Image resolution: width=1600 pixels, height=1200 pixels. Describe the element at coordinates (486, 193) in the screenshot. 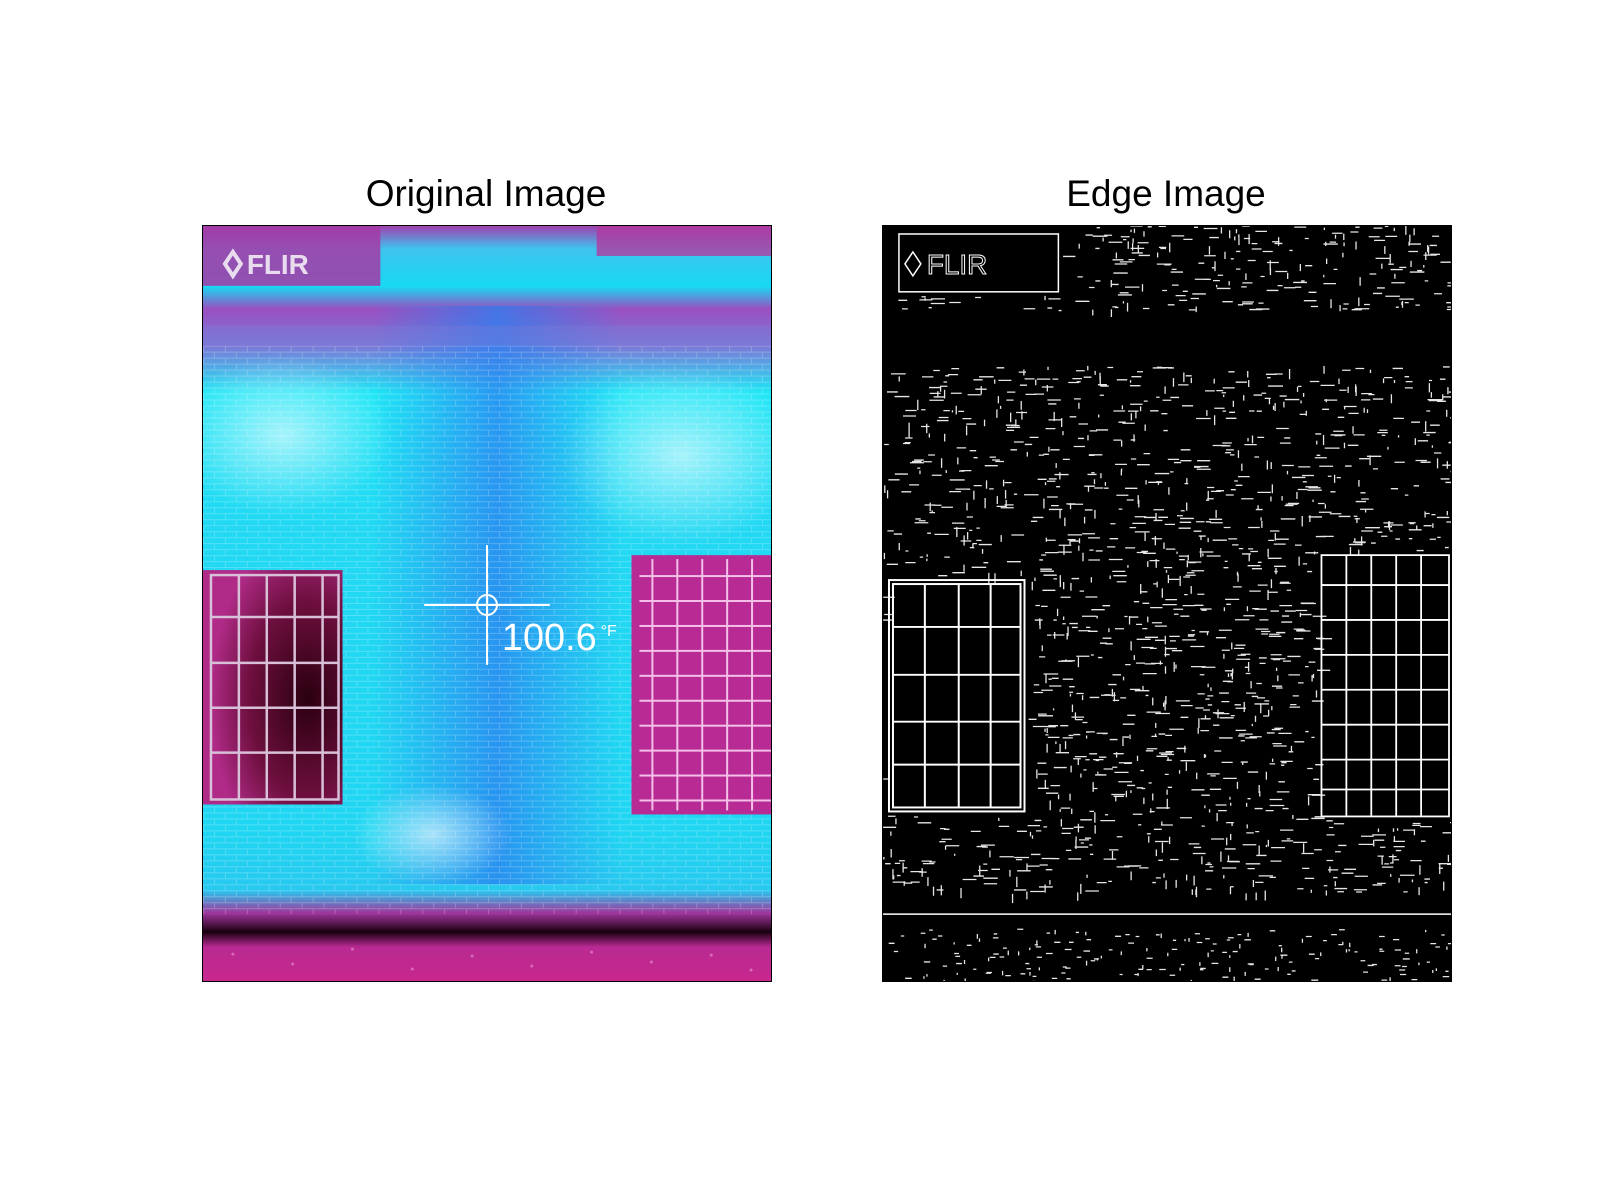

I see `original-image-title: Original Image` at that location.